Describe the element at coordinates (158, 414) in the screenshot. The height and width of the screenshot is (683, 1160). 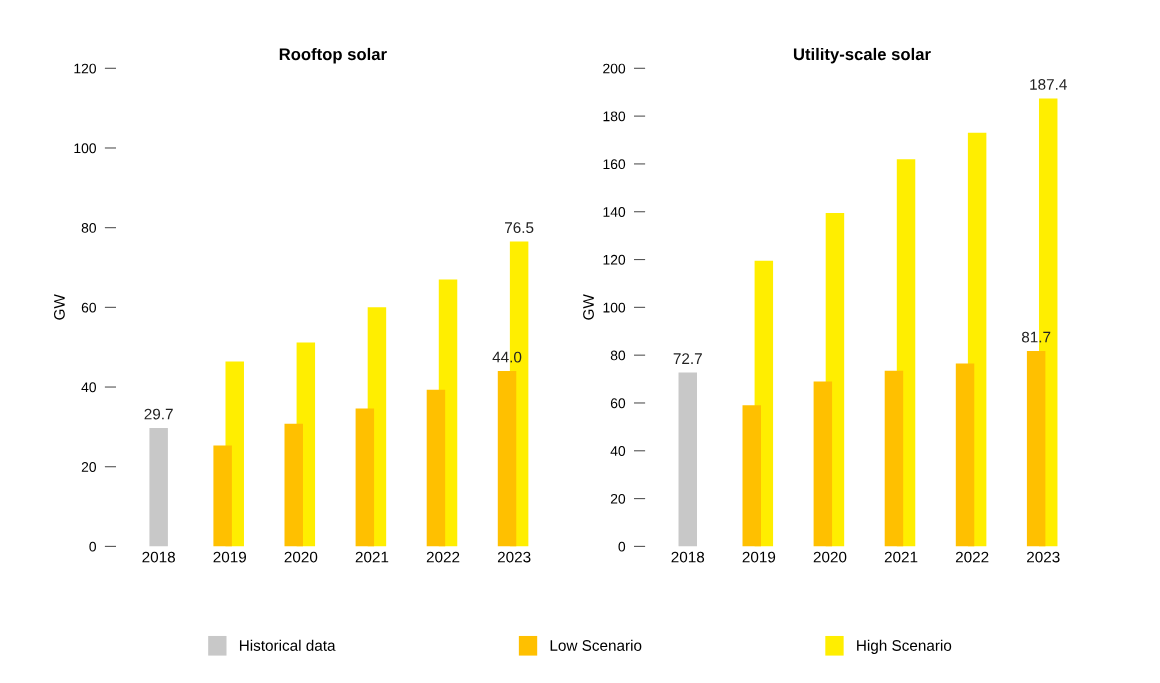
I see `data-label: 29.7` at that location.